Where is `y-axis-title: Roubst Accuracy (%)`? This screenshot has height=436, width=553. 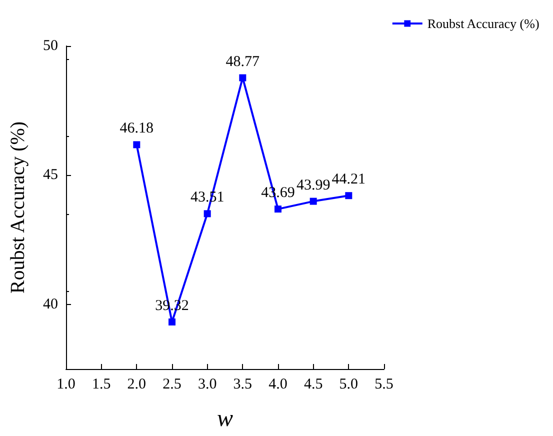 y-axis-title: Roubst Accuracy (%) is located at coordinates (18, 207).